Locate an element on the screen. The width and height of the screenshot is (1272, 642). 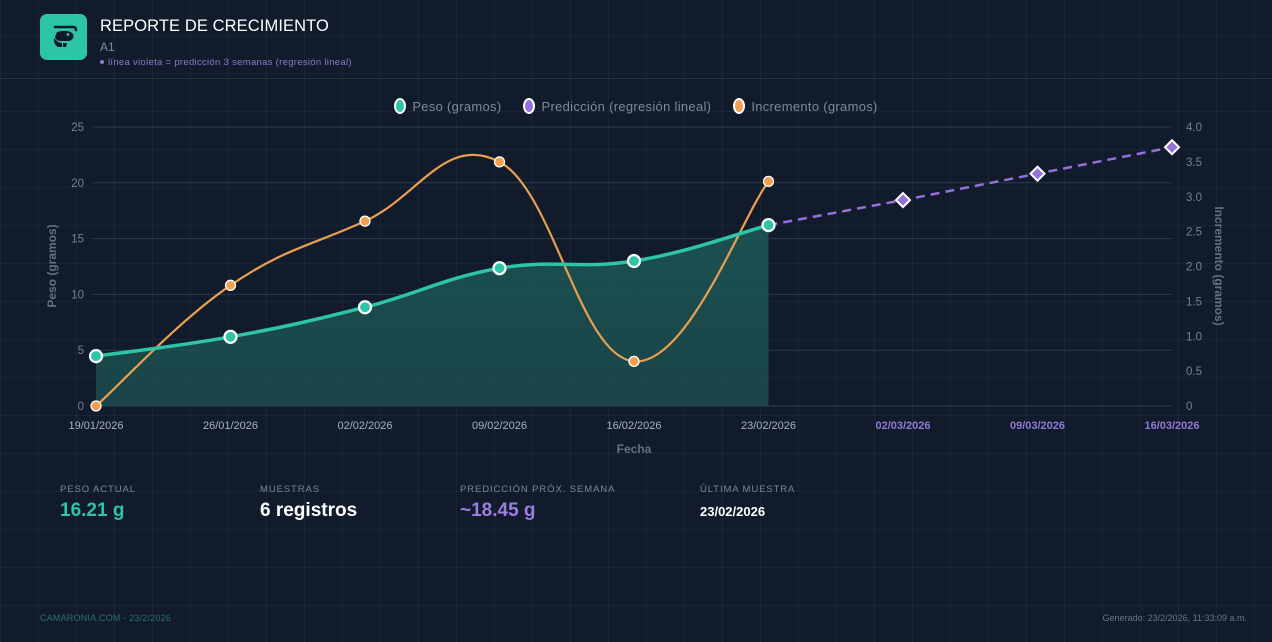
legend-item-incremento: Incremento (gramos) is located at coordinates (805, 106).